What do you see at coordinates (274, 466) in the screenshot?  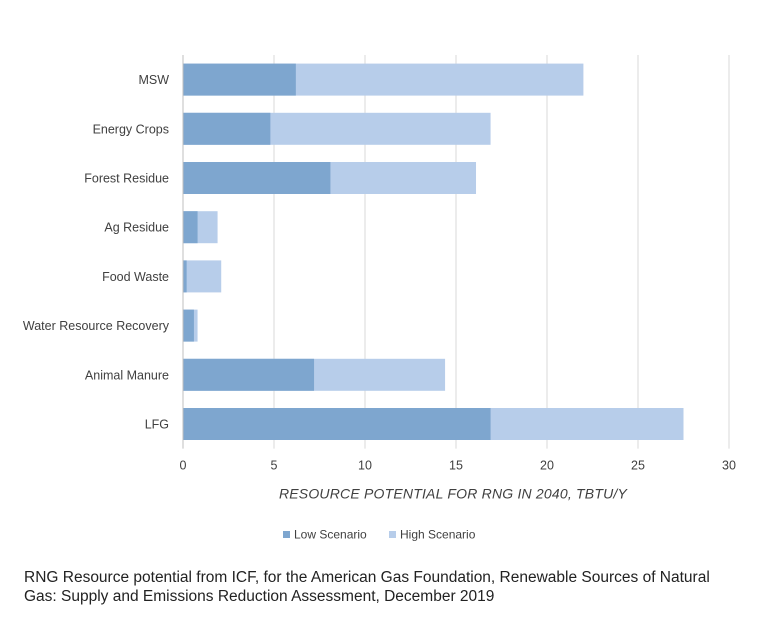 I see `x-tick-label: 5` at bounding box center [274, 466].